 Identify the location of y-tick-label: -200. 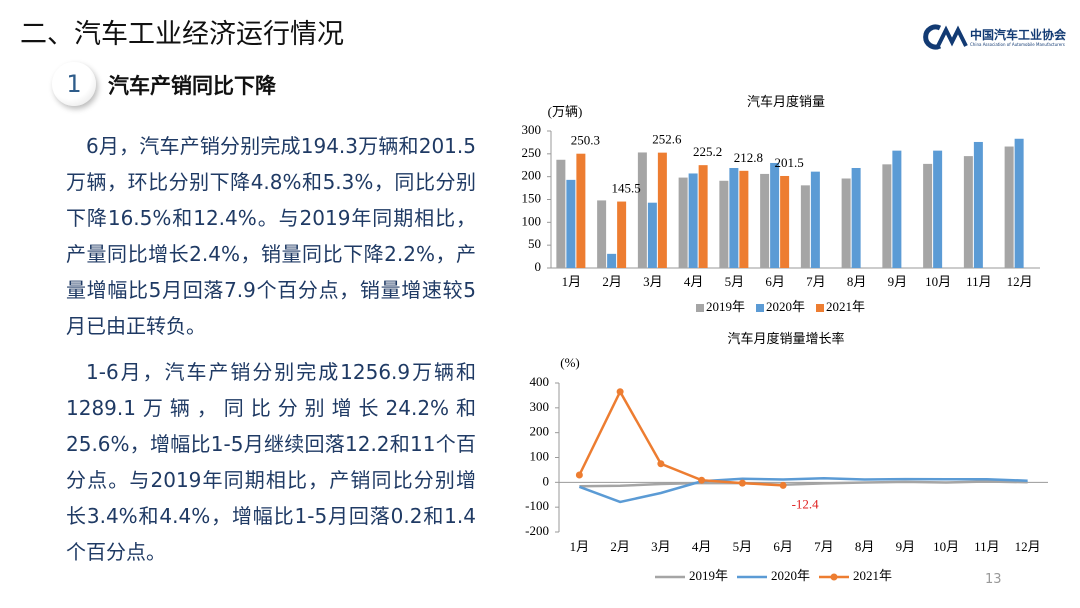
(537, 530).